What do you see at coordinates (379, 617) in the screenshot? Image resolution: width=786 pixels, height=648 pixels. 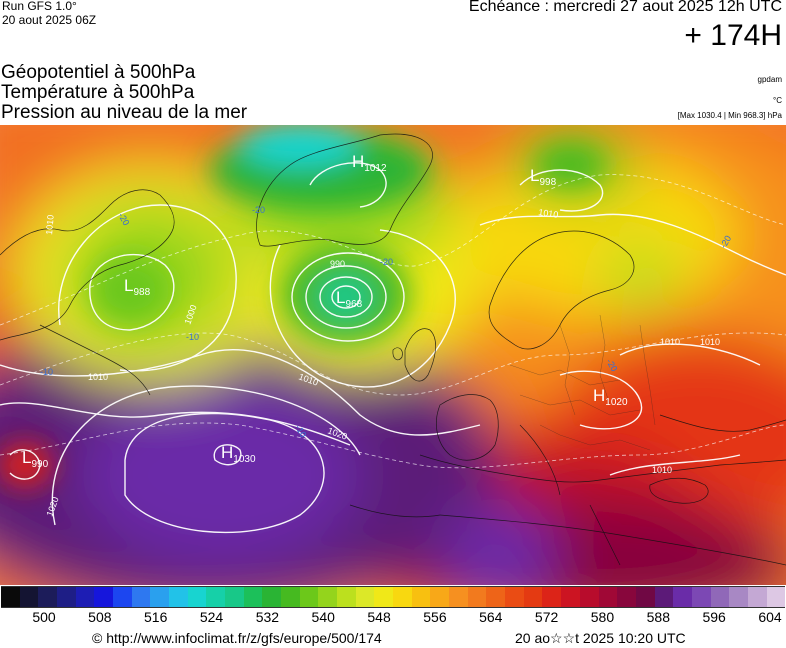 I see `colorbar-tick-label: 548` at bounding box center [379, 617].